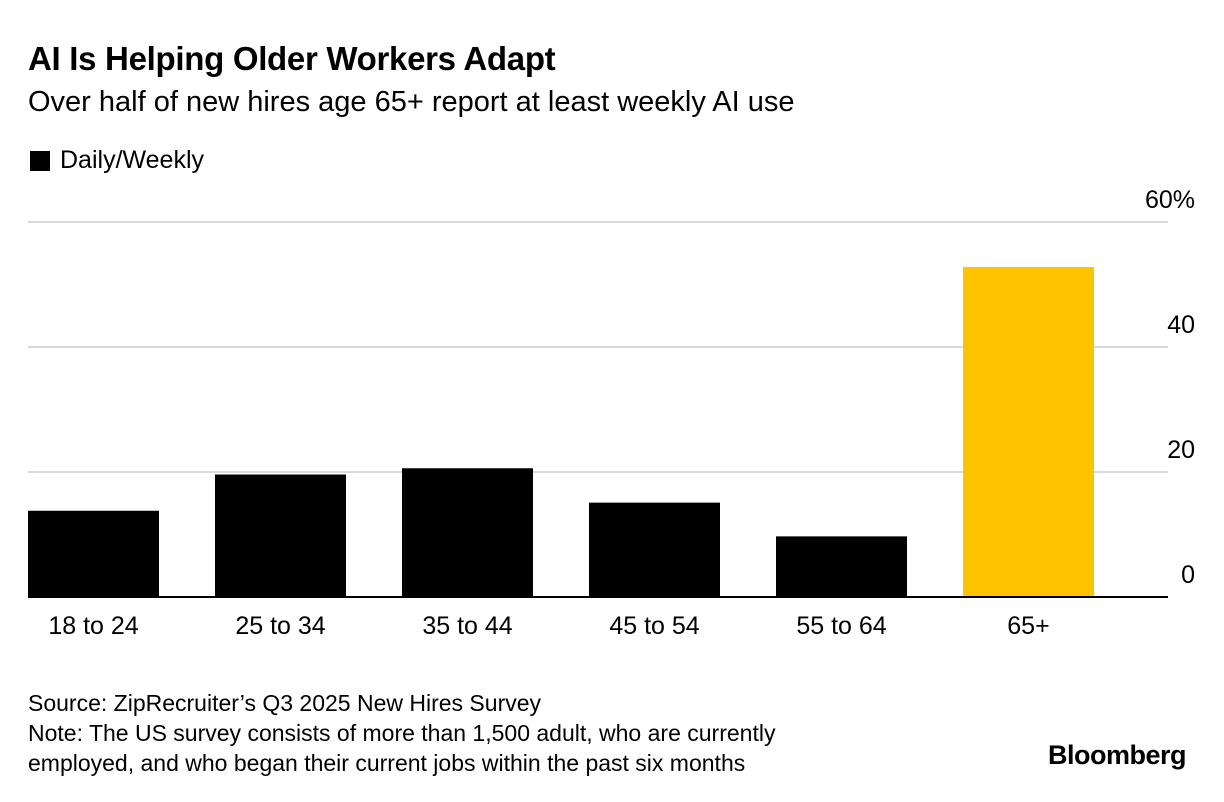 This screenshot has width=1224, height=802. I want to click on y-tick-label: 40, so click(1181, 325).